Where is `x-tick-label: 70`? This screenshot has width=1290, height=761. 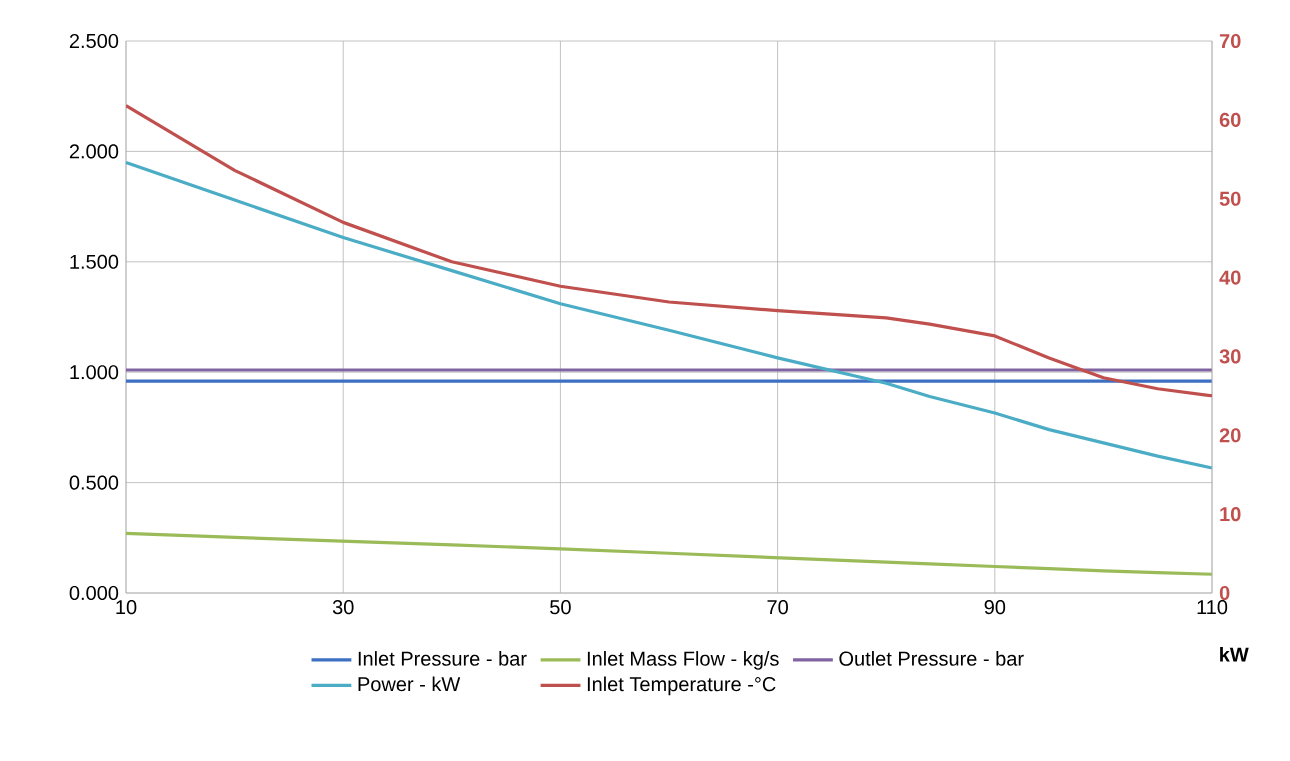
x-tick-label: 70 is located at coordinates (777, 607).